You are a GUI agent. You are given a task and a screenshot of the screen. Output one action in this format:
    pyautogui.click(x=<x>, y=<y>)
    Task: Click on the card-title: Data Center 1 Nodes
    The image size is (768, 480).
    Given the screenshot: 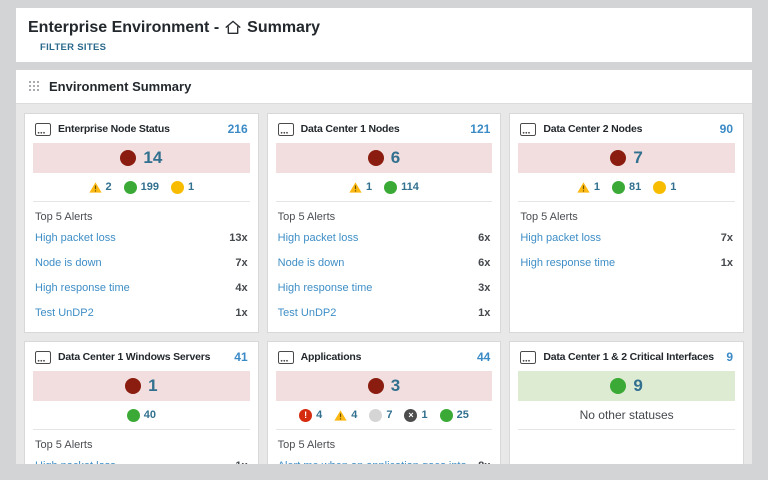 What is the action you would take?
    pyautogui.click(x=350, y=129)
    